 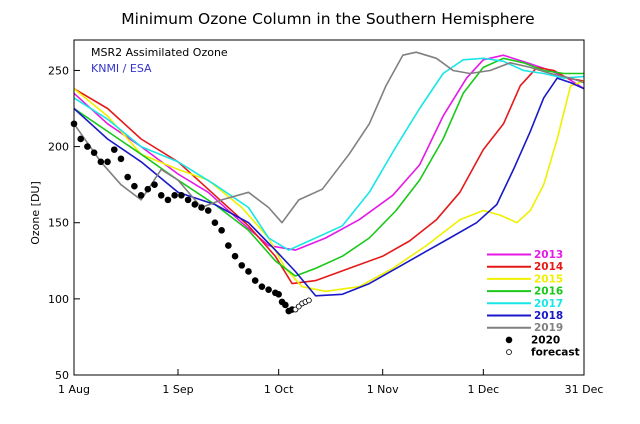 I want to click on legend-label-forecast: forecast, so click(x=555, y=353).